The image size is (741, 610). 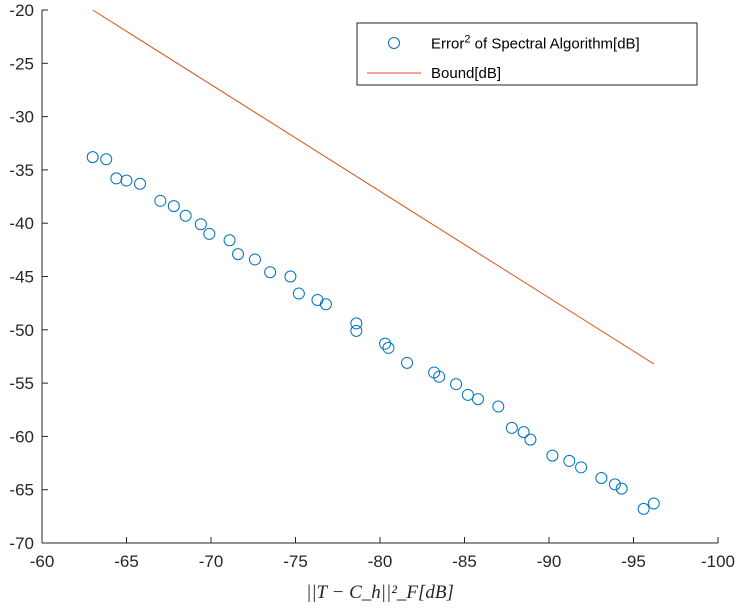 What do you see at coordinates (42, 561) in the screenshot?
I see `x-tick-label: -60` at bounding box center [42, 561].